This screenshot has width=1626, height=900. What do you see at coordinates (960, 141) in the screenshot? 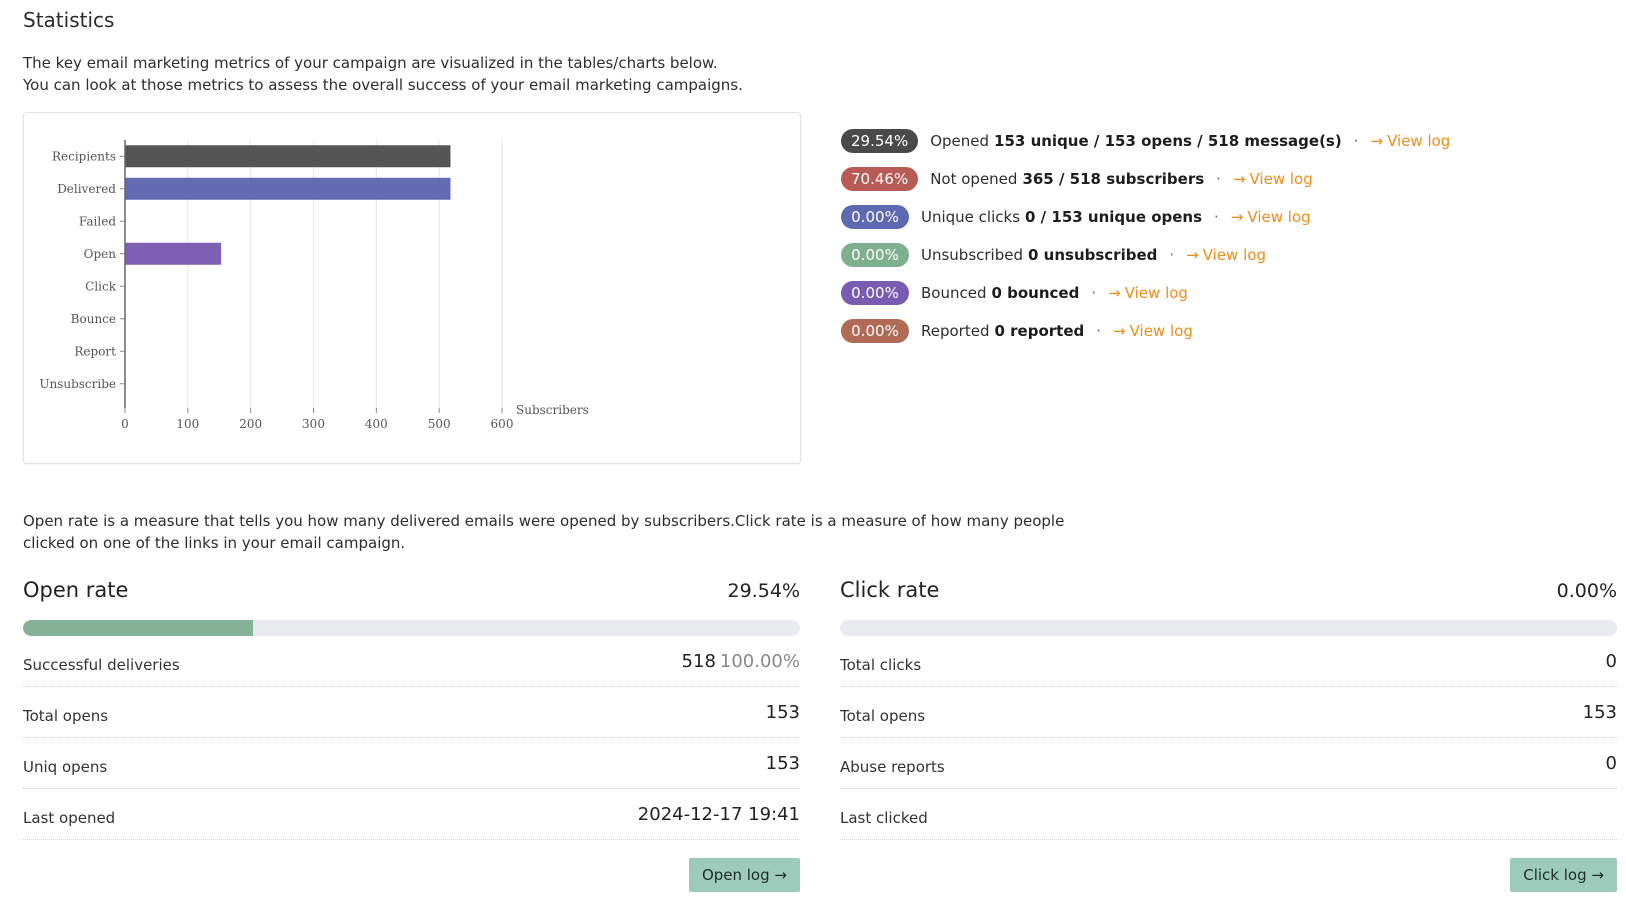
I see `stat-label: Opened` at bounding box center [960, 141].